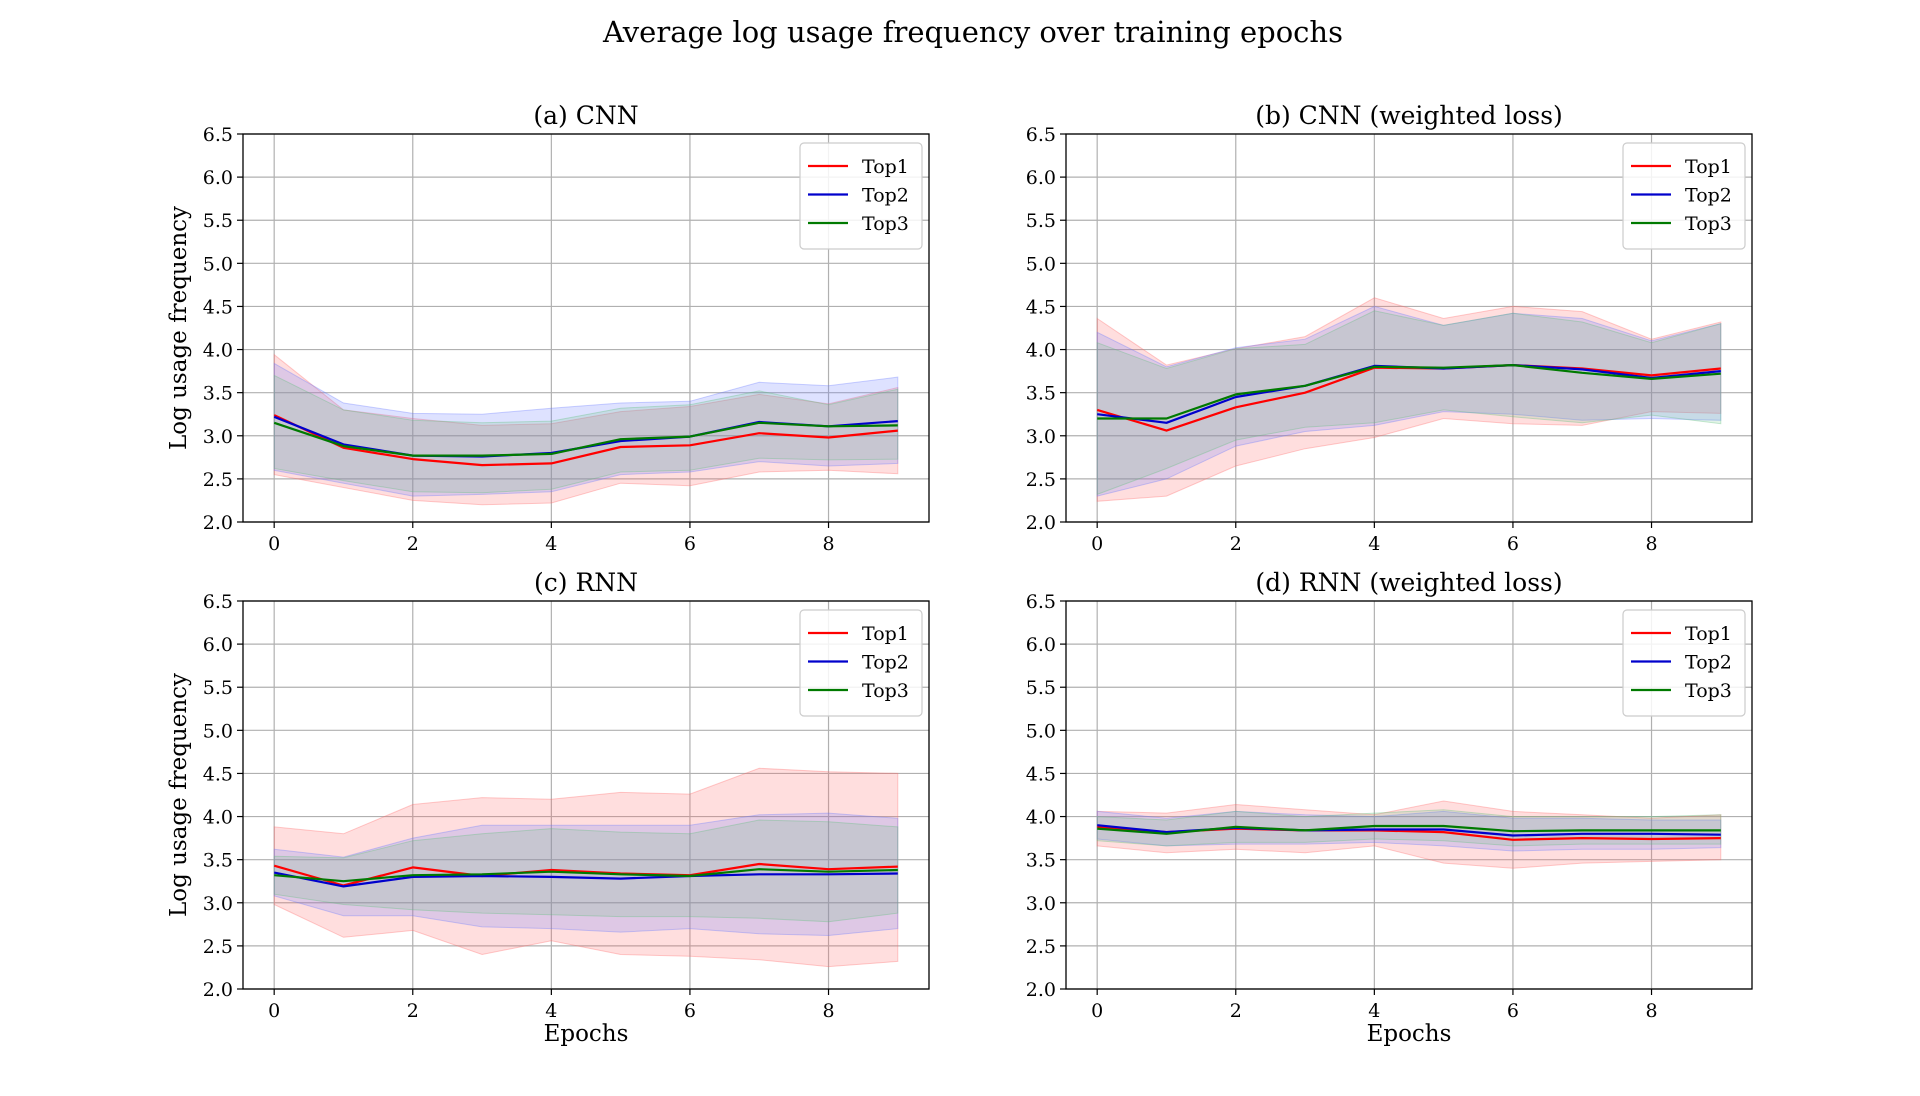 This screenshot has height=1096, width=1920. What do you see at coordinates (1513, 544) in the screenshot?
I see `x-tick-label: 6` at bounding box center [1513, 544].